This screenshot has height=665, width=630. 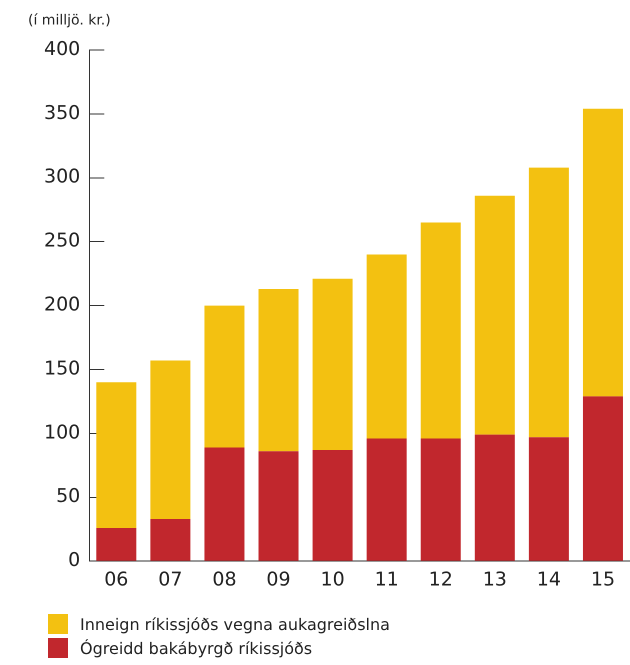 What do you see at coordinates (68, 496) in the screenshot?
I see `y-tick-label: 50` at bounding box center [68, 496].